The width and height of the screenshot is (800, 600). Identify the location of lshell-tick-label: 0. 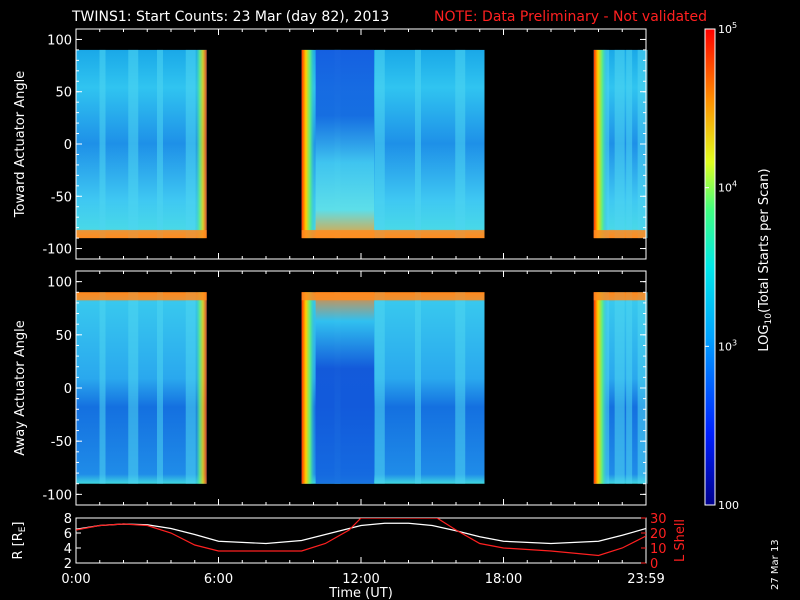
(654, 564).